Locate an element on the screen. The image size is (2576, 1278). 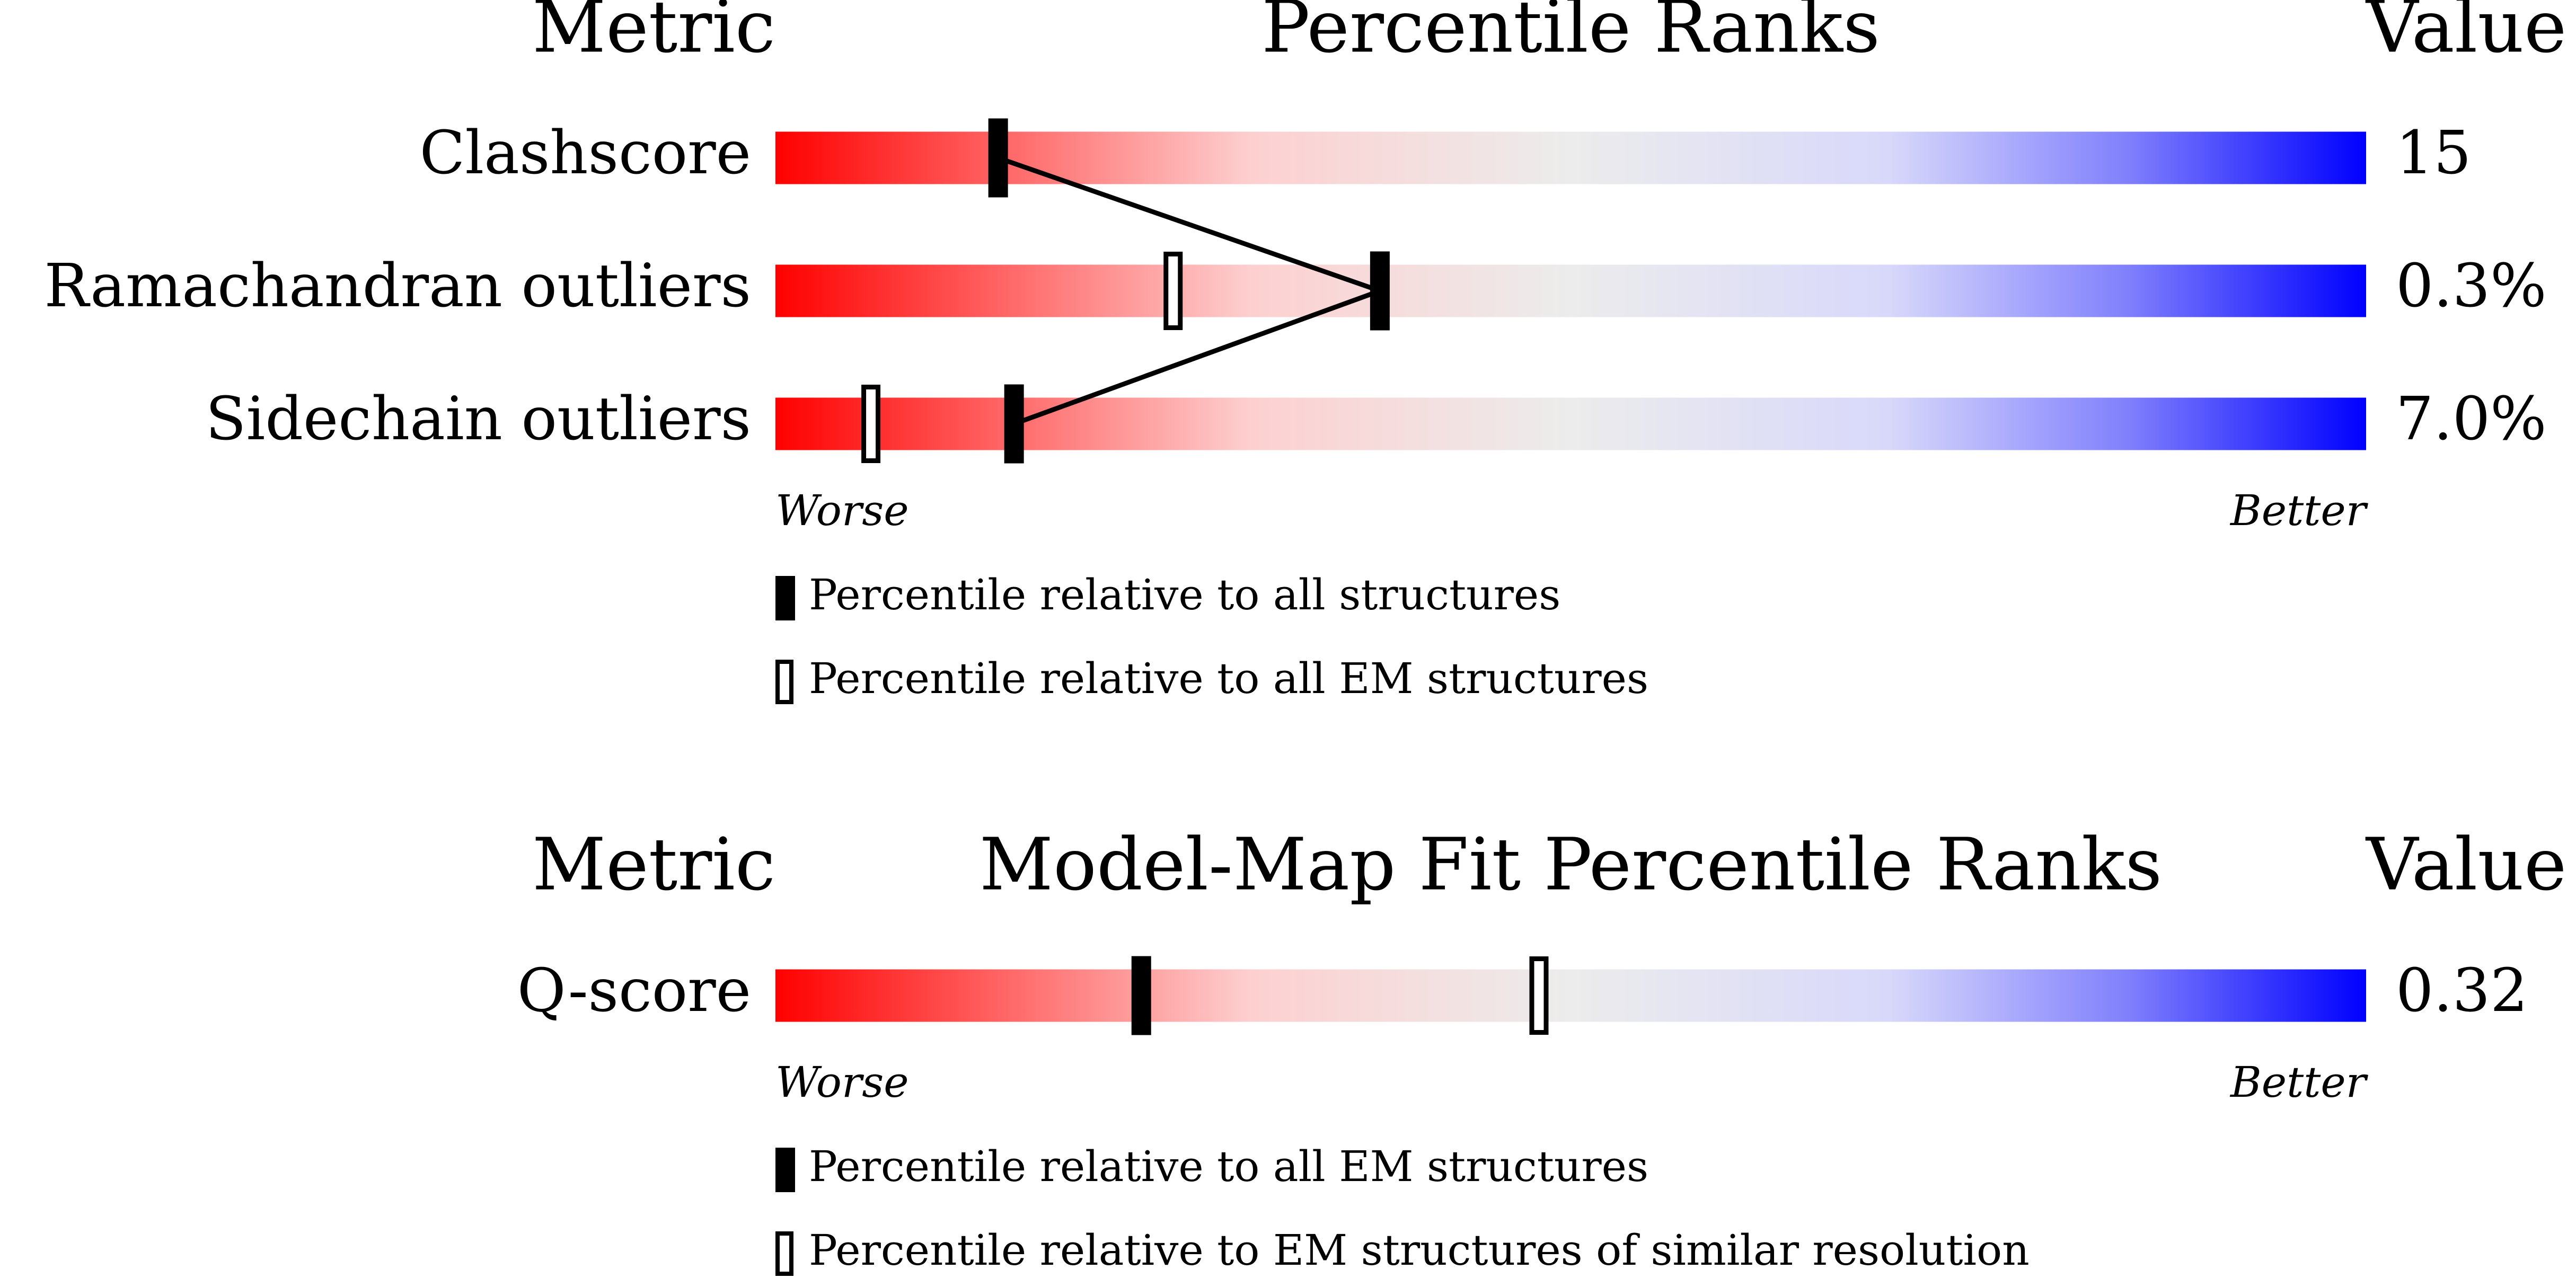
chart-title: Percentile Ranks is located at coordinates (1570, 34).